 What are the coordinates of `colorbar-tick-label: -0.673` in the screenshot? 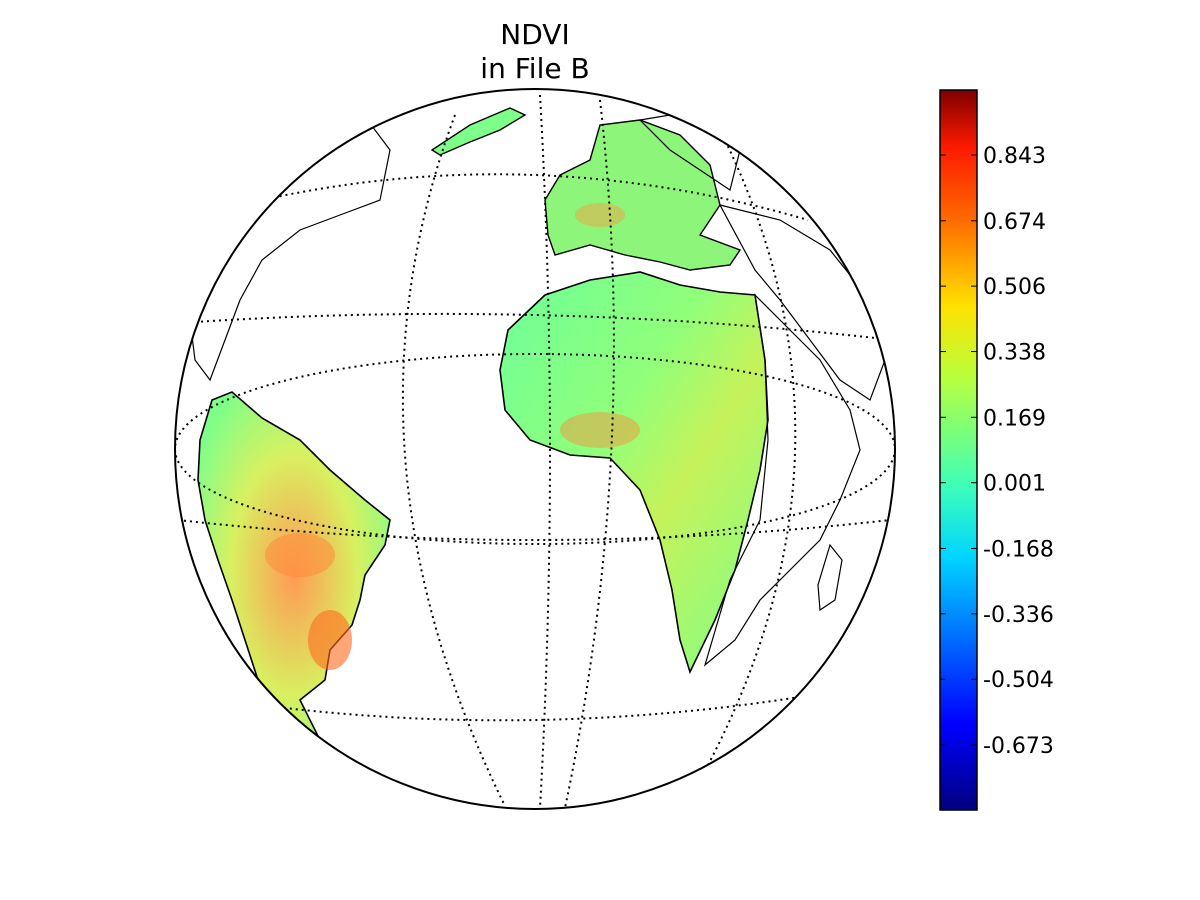 It's located at (1018, 746).